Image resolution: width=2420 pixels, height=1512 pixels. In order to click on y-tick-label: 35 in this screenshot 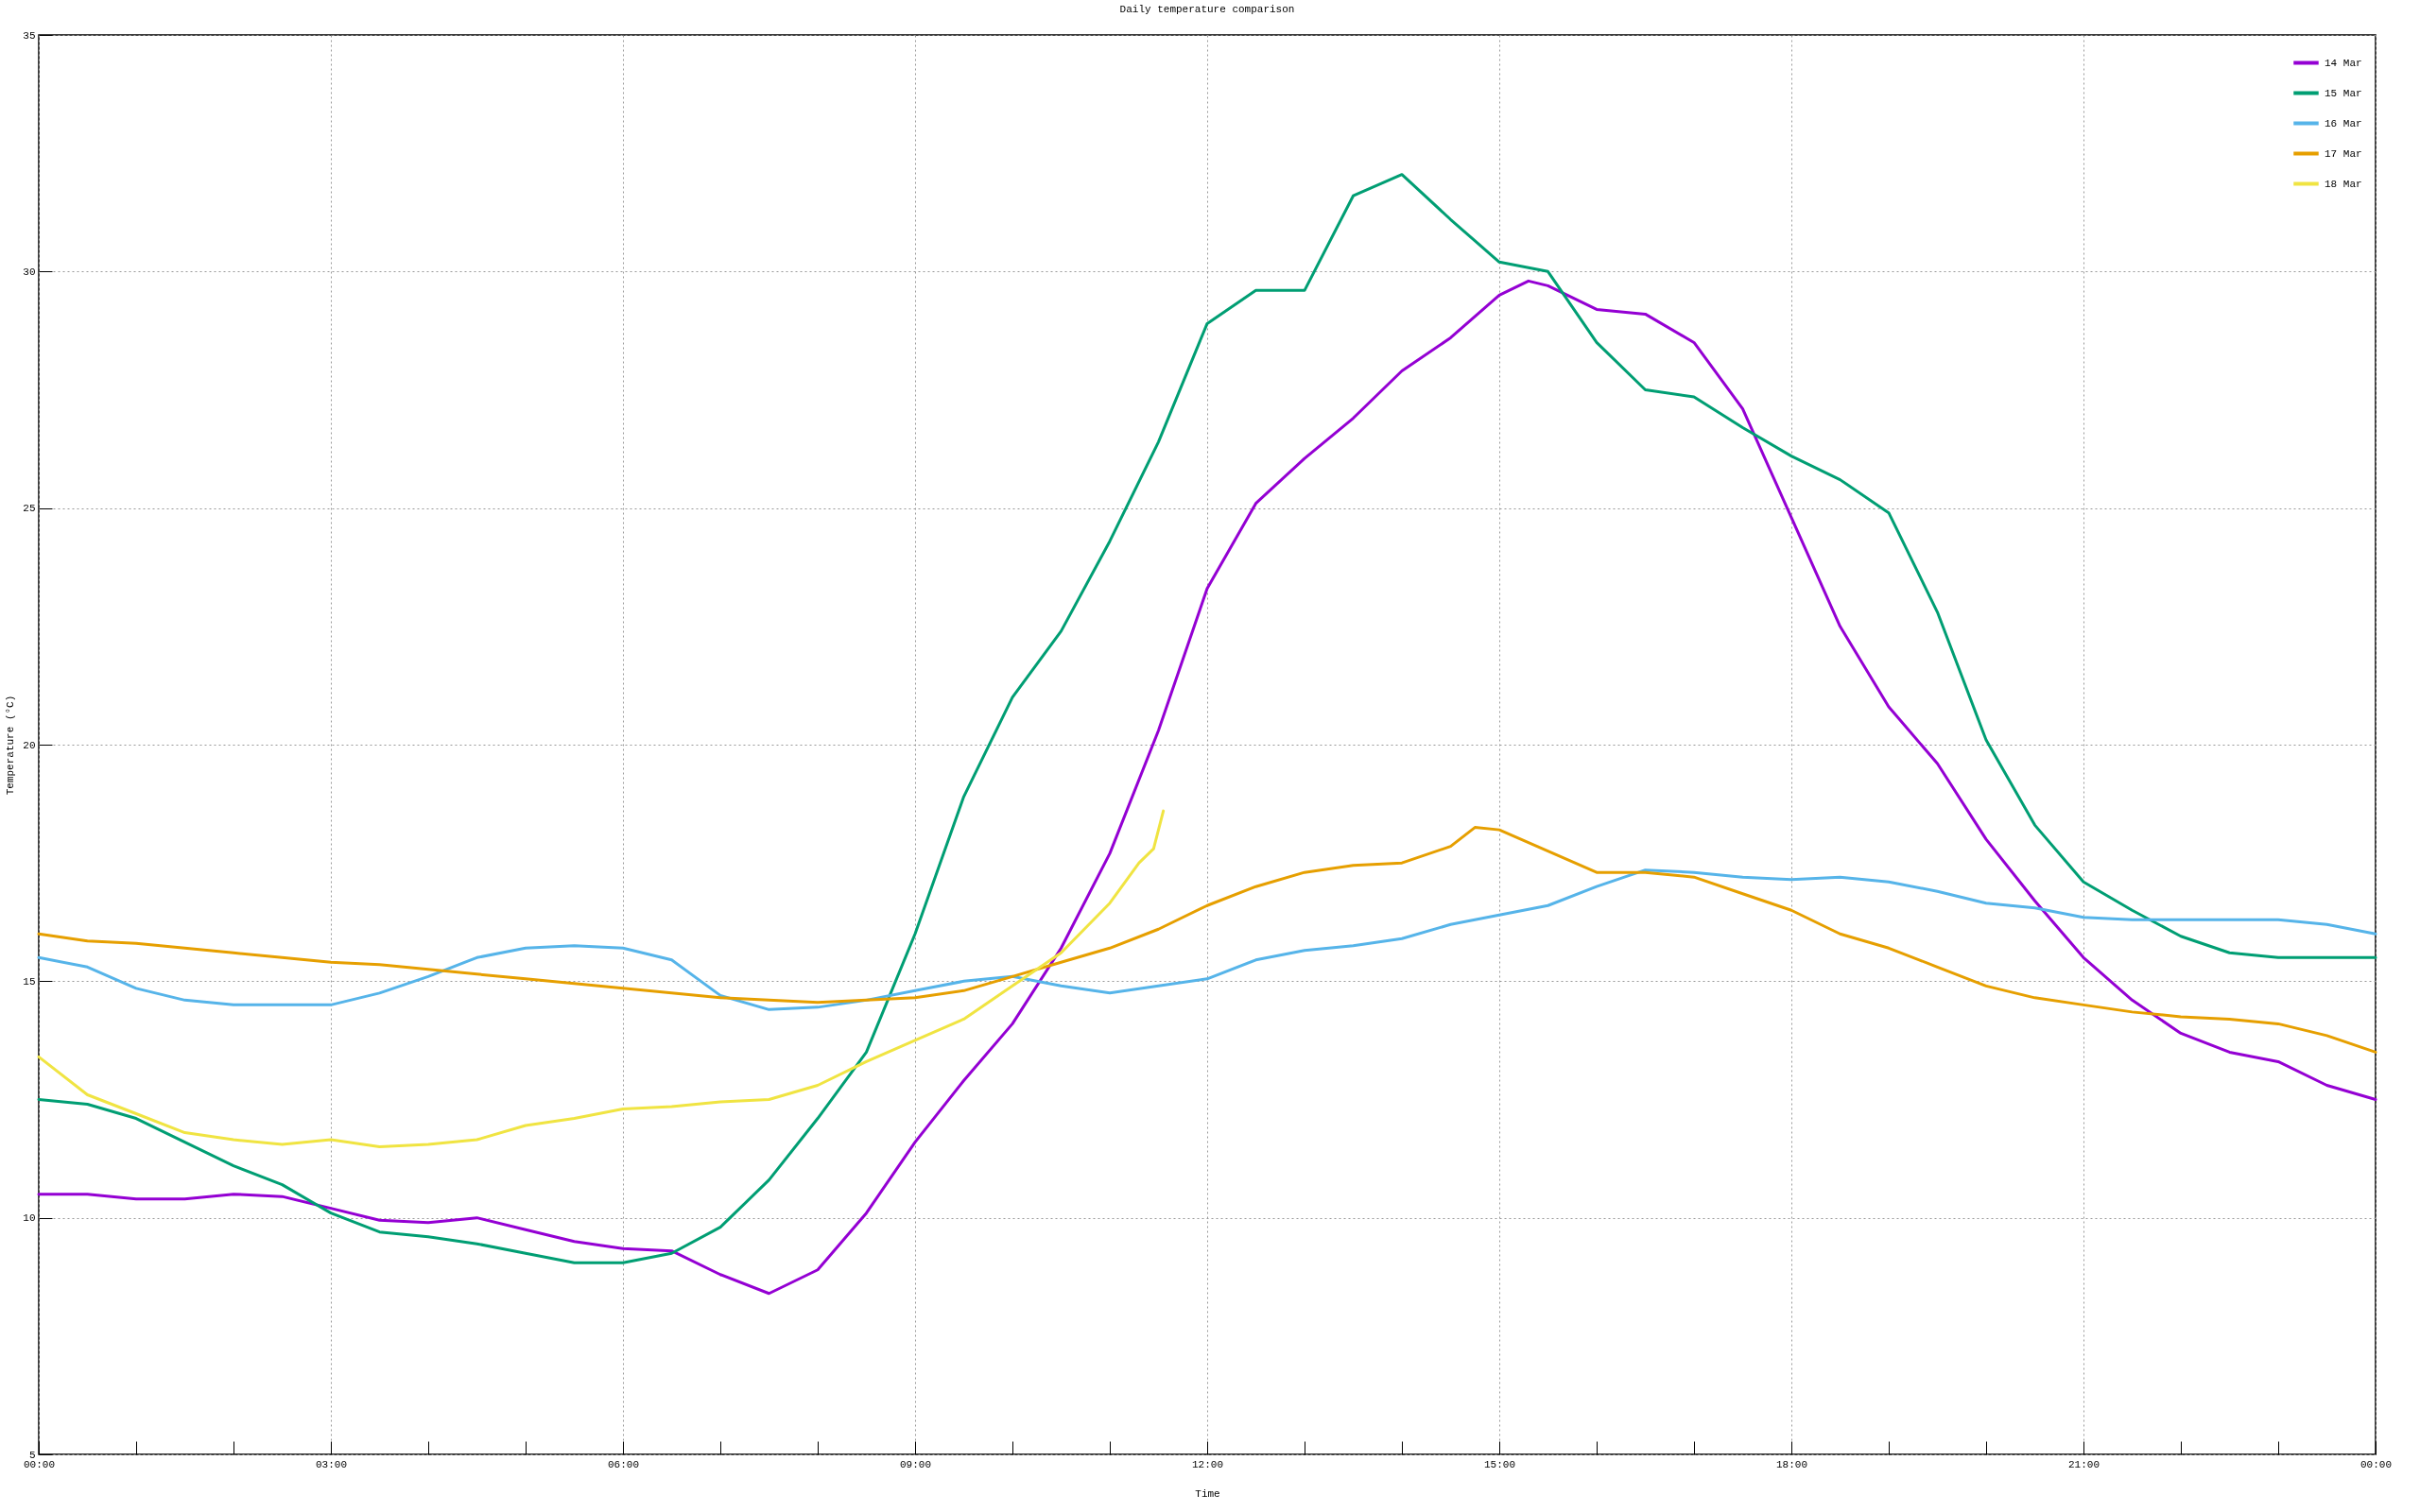, I will do `click(30, 35)`.